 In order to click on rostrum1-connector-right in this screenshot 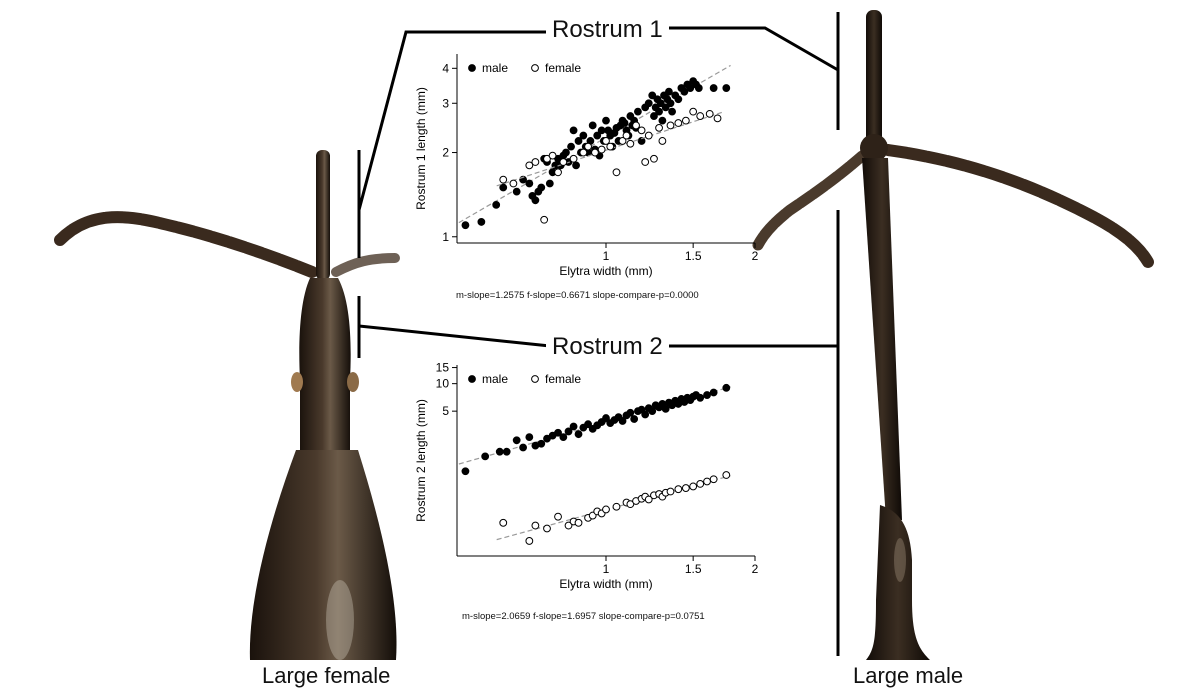, I will do `click(747, 49)`.